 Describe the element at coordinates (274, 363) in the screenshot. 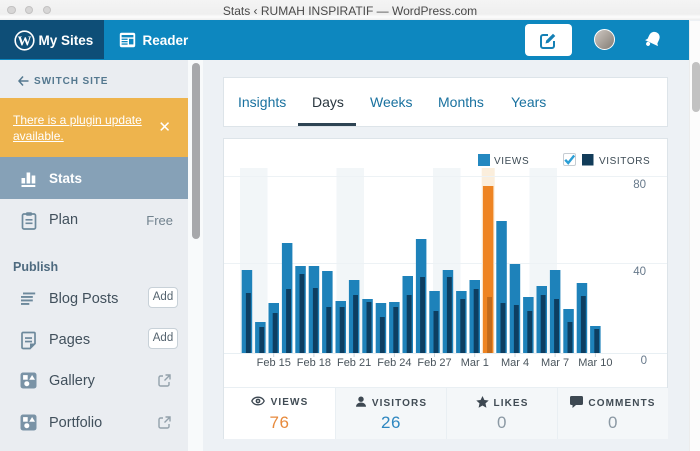

I see `svg-text: Feb 15` at that location.